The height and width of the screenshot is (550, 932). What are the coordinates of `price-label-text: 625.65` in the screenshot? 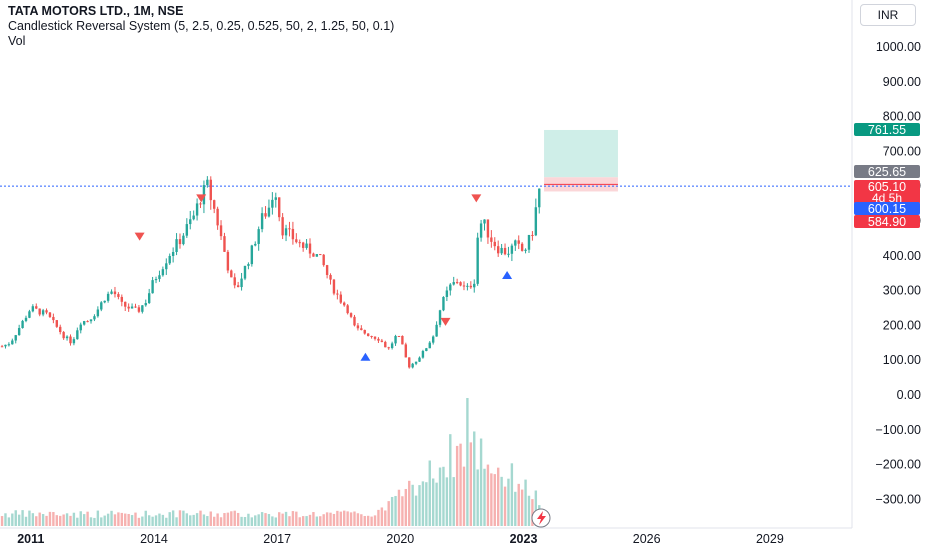 It's located at (887, 172).